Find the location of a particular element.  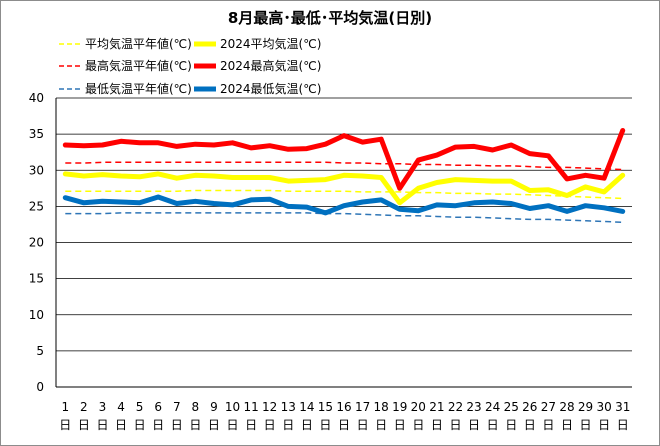

x-tick-label: 21 is located at coordinates (436, 407).